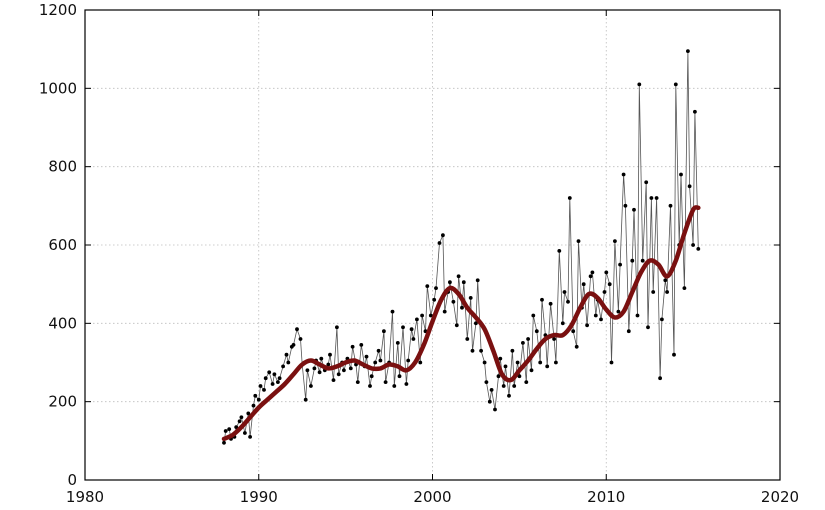 This screenshot has height=510, width=825. I want to click on y-tick-label: 200, so click(62, 402).